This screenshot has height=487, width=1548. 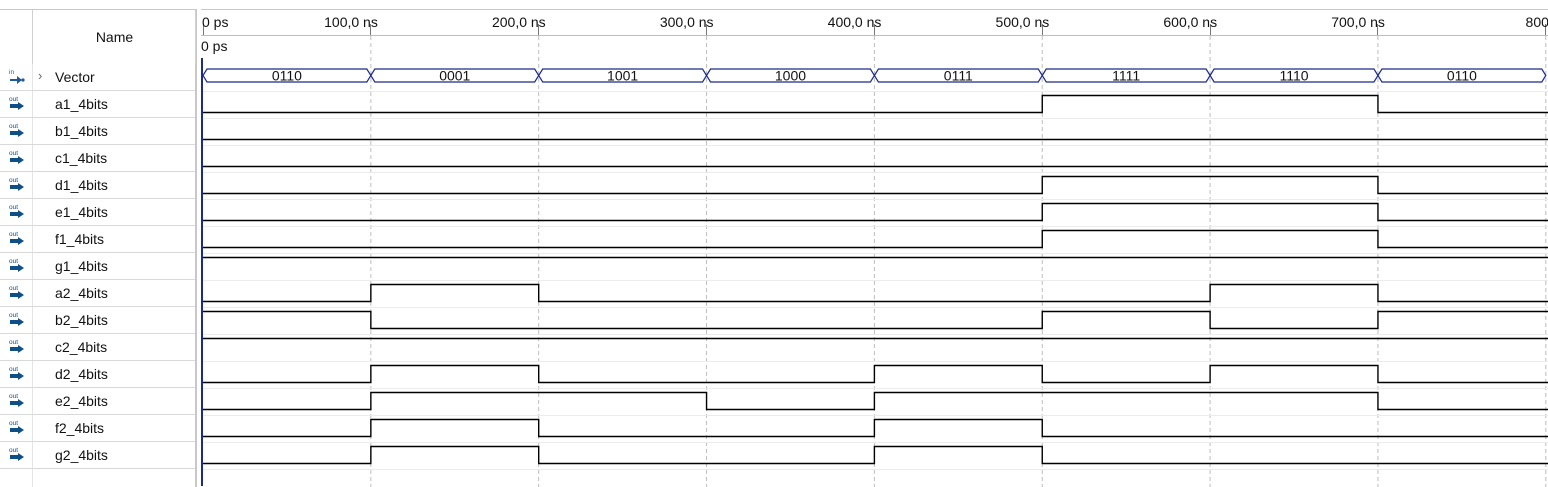 What do you see at coordinates (875, 374) in the screenshot?
I see `waveform-trace-d2_4bits` at bounding box center [875, 374].